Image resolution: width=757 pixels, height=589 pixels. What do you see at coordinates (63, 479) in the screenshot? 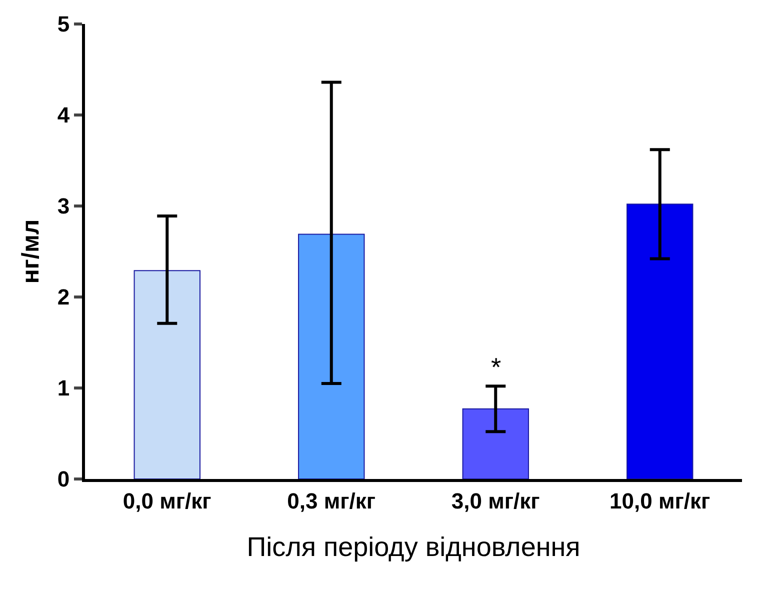
I see `y-tick-label: 0` at bounding box center [63, 479].